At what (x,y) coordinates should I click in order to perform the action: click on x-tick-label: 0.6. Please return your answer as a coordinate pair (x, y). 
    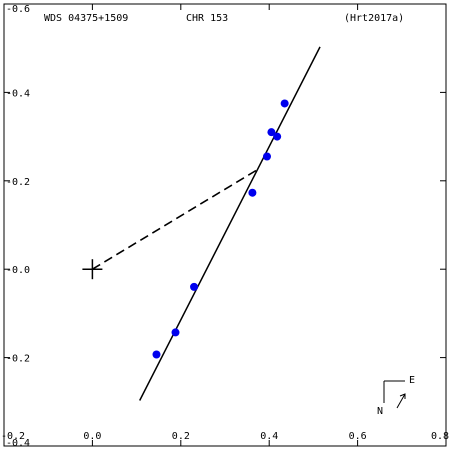
    Looking at the image, I should click on (358, 436).